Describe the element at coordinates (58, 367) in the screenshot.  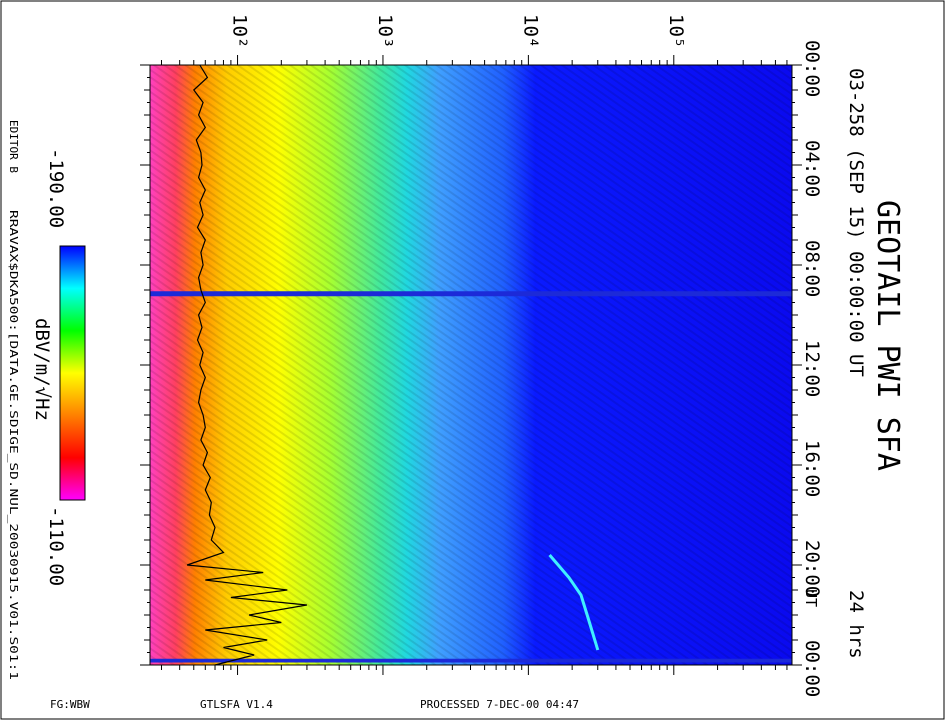
I see `colorbar: -190.00 dBV/m/√Hz -110.00` at that location.